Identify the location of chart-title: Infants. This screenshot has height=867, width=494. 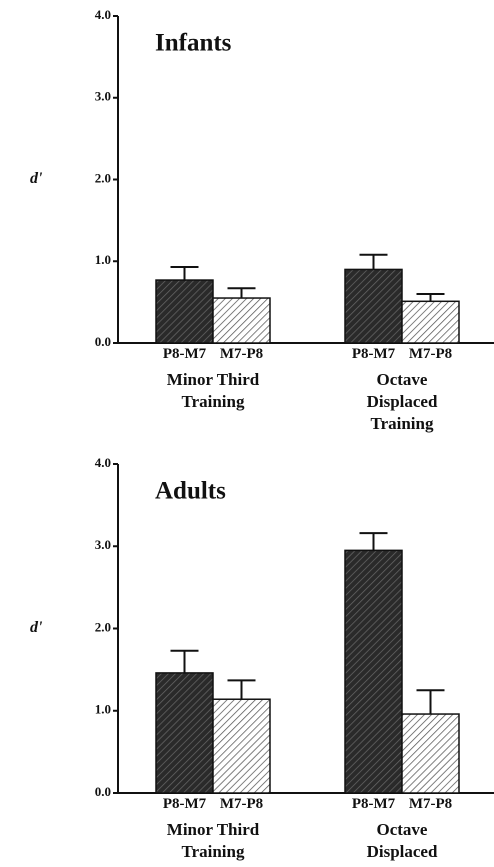
(193, 43).